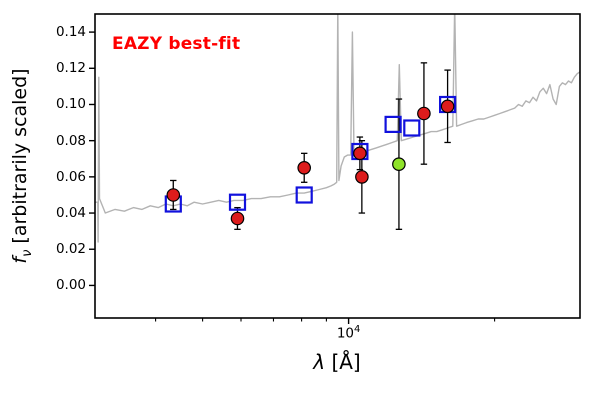 This screenshot has height=400, width=600. What do you see at coordinates (319, 362) in the screenshot?
I see `x-axis-label-symbol: λ` at bounding box center [319, 362].